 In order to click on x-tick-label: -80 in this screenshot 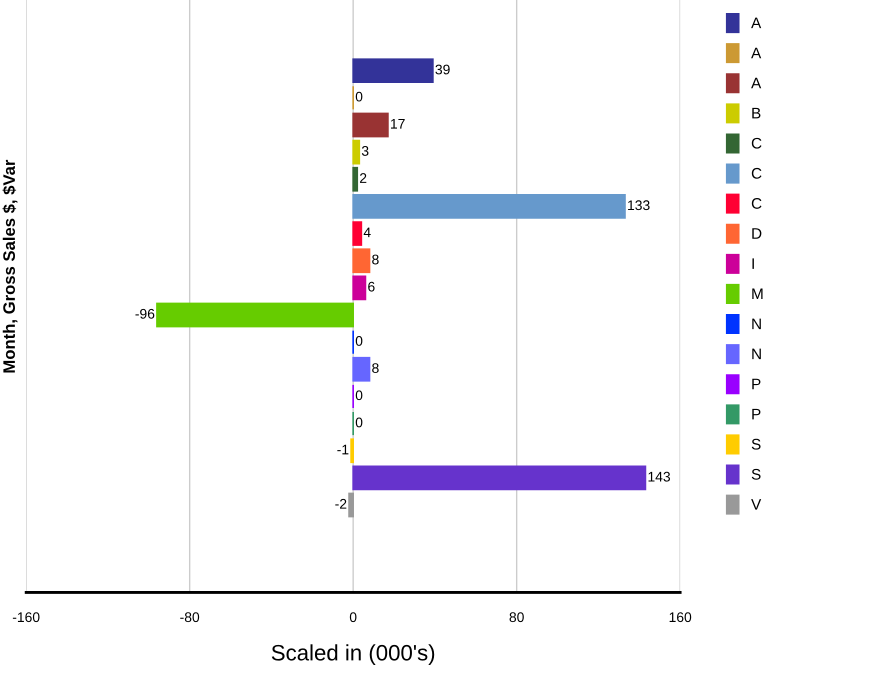, I will do `click(190, 617)`.